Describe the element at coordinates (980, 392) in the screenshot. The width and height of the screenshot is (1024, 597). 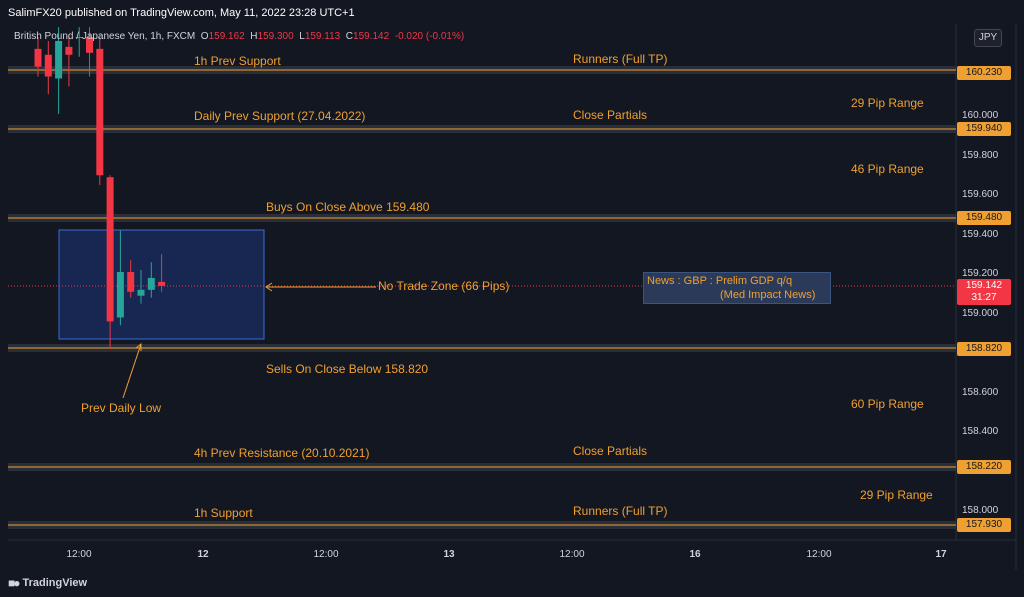
I see `y-tick: 158.600` at that location.